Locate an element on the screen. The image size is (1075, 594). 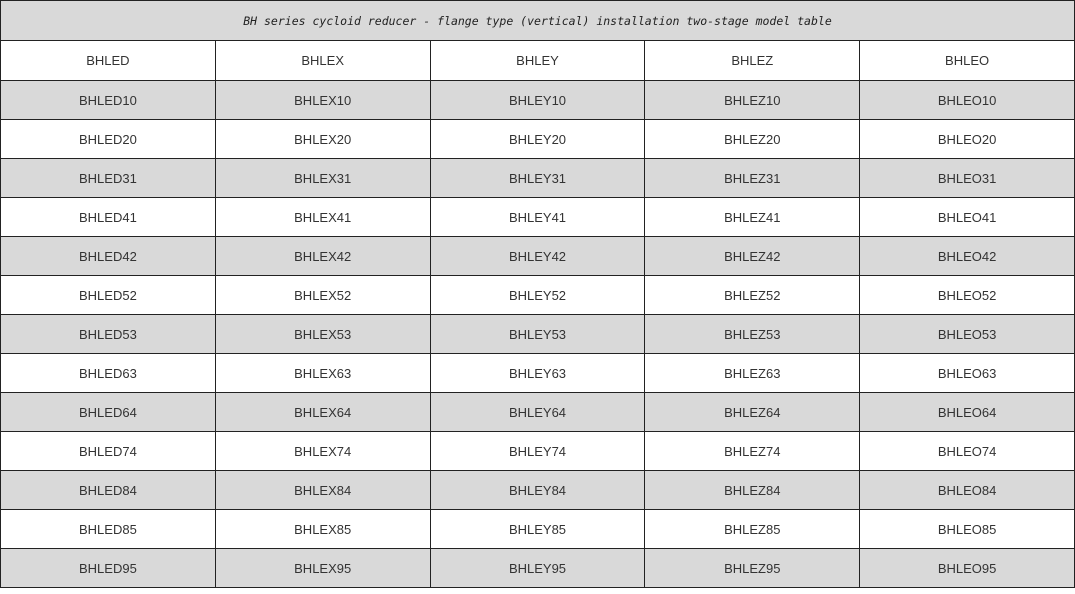
table-cell: BHLEY63 is located at coordinates (537, 373).